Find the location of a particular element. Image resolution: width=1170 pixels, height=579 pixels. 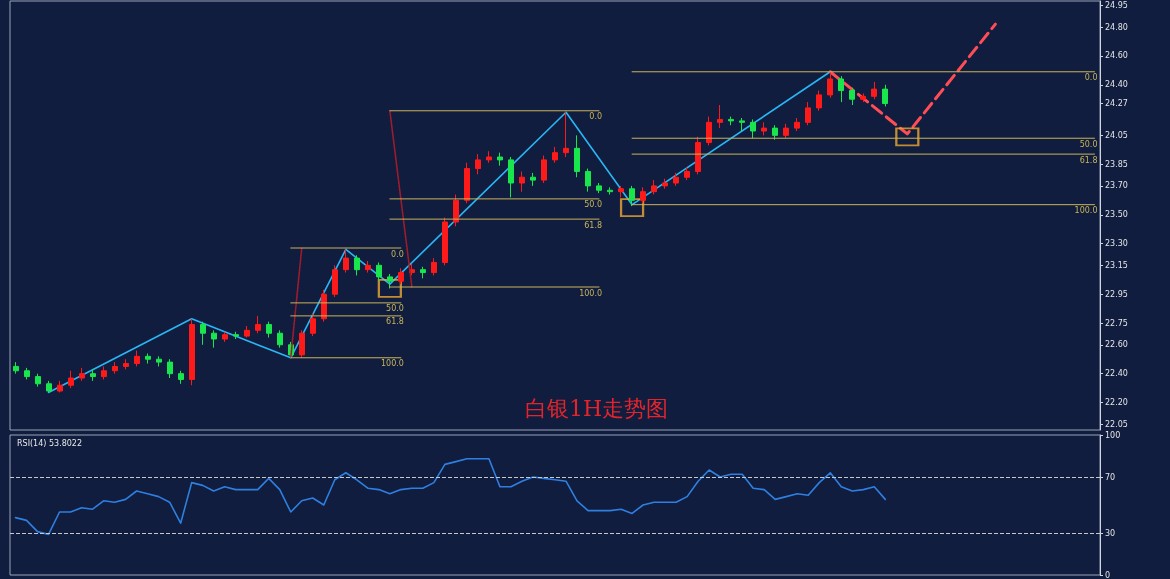

y-tick-label: 24.60 is located at coordinates (1116, 56).